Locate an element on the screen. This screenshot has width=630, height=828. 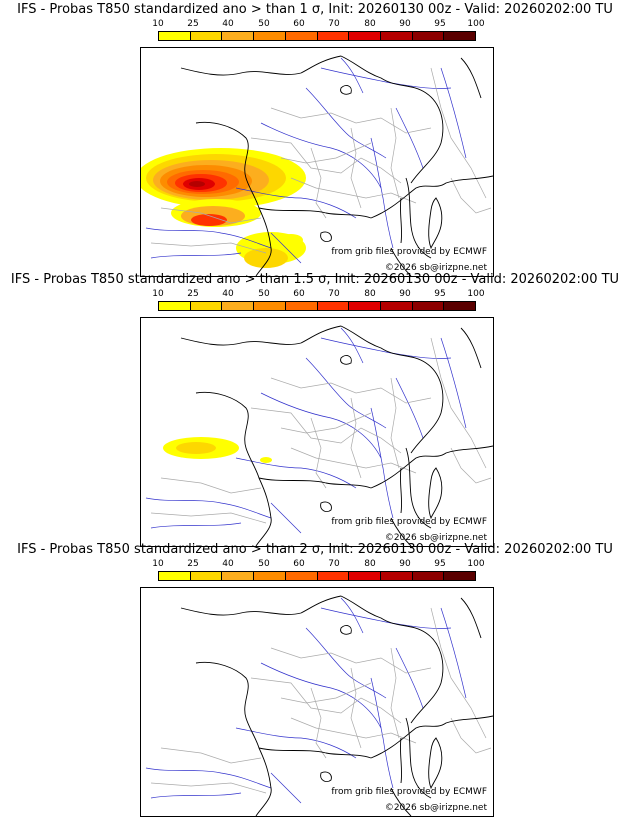
colorbar-tick-label: 95 is located at coordinates (440, 564).